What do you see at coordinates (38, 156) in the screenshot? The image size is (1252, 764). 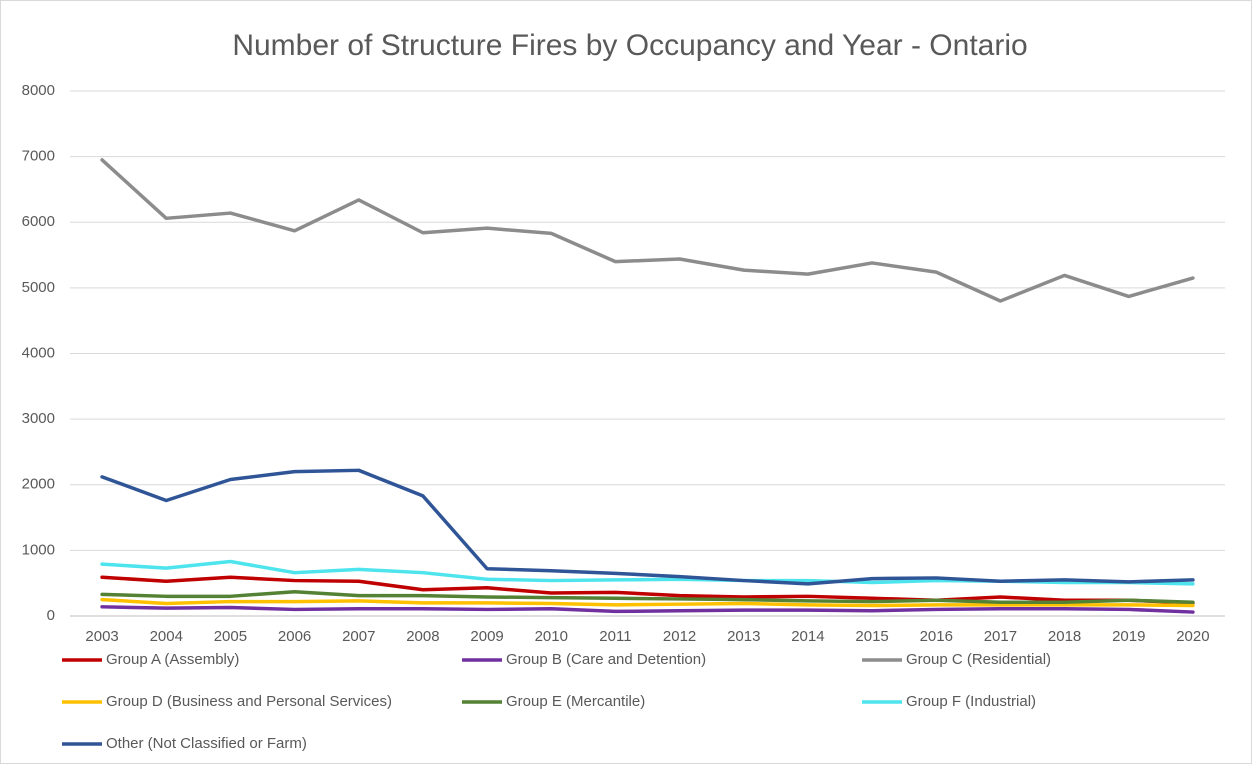 I see `y-tick-label: 7000` at bounding box center [38, 156].